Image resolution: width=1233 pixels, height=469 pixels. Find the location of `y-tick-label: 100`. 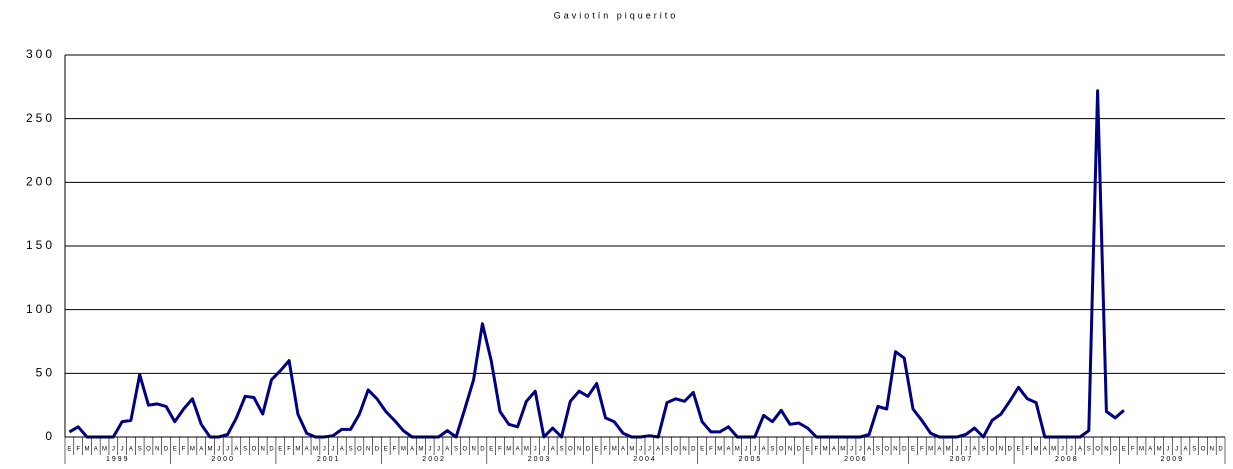

y-tick-label: 100 is located at coordinates (40, 309).